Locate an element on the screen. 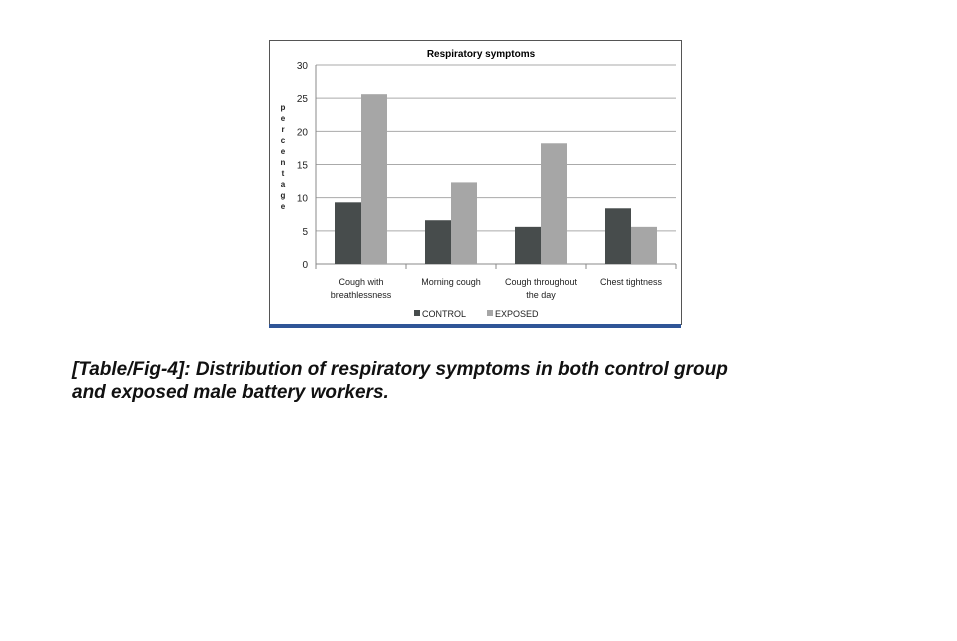 The width and height of the screenshot is (957, 641). x-tick-label: Cough throughout is located at coordinates (541, 282).